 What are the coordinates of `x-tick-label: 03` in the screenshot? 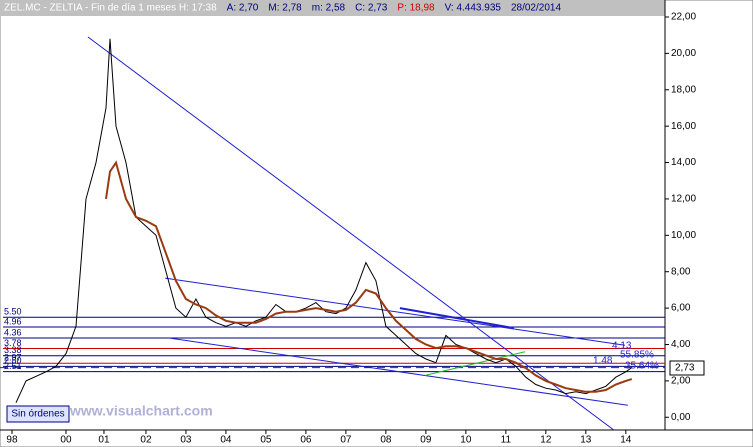 It's located at (186, 440).